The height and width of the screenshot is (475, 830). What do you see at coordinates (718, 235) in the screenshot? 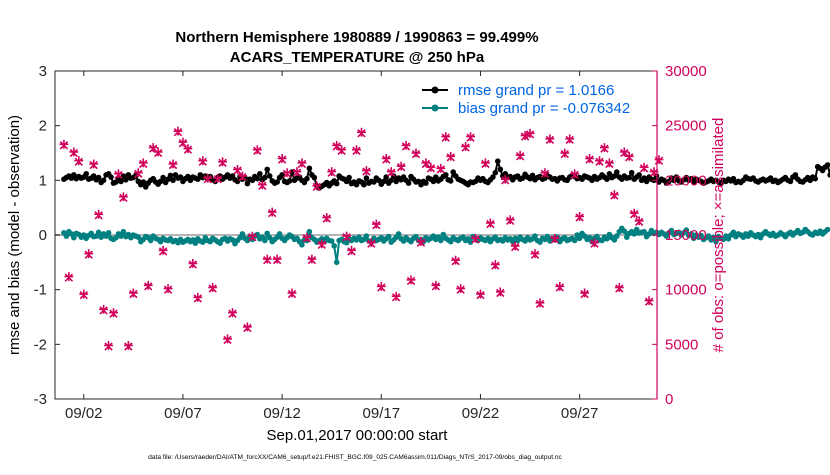
I see `y-axis-right-label: # of obs: o=possible; ×=assimilated` at bounding box center [718, 235].